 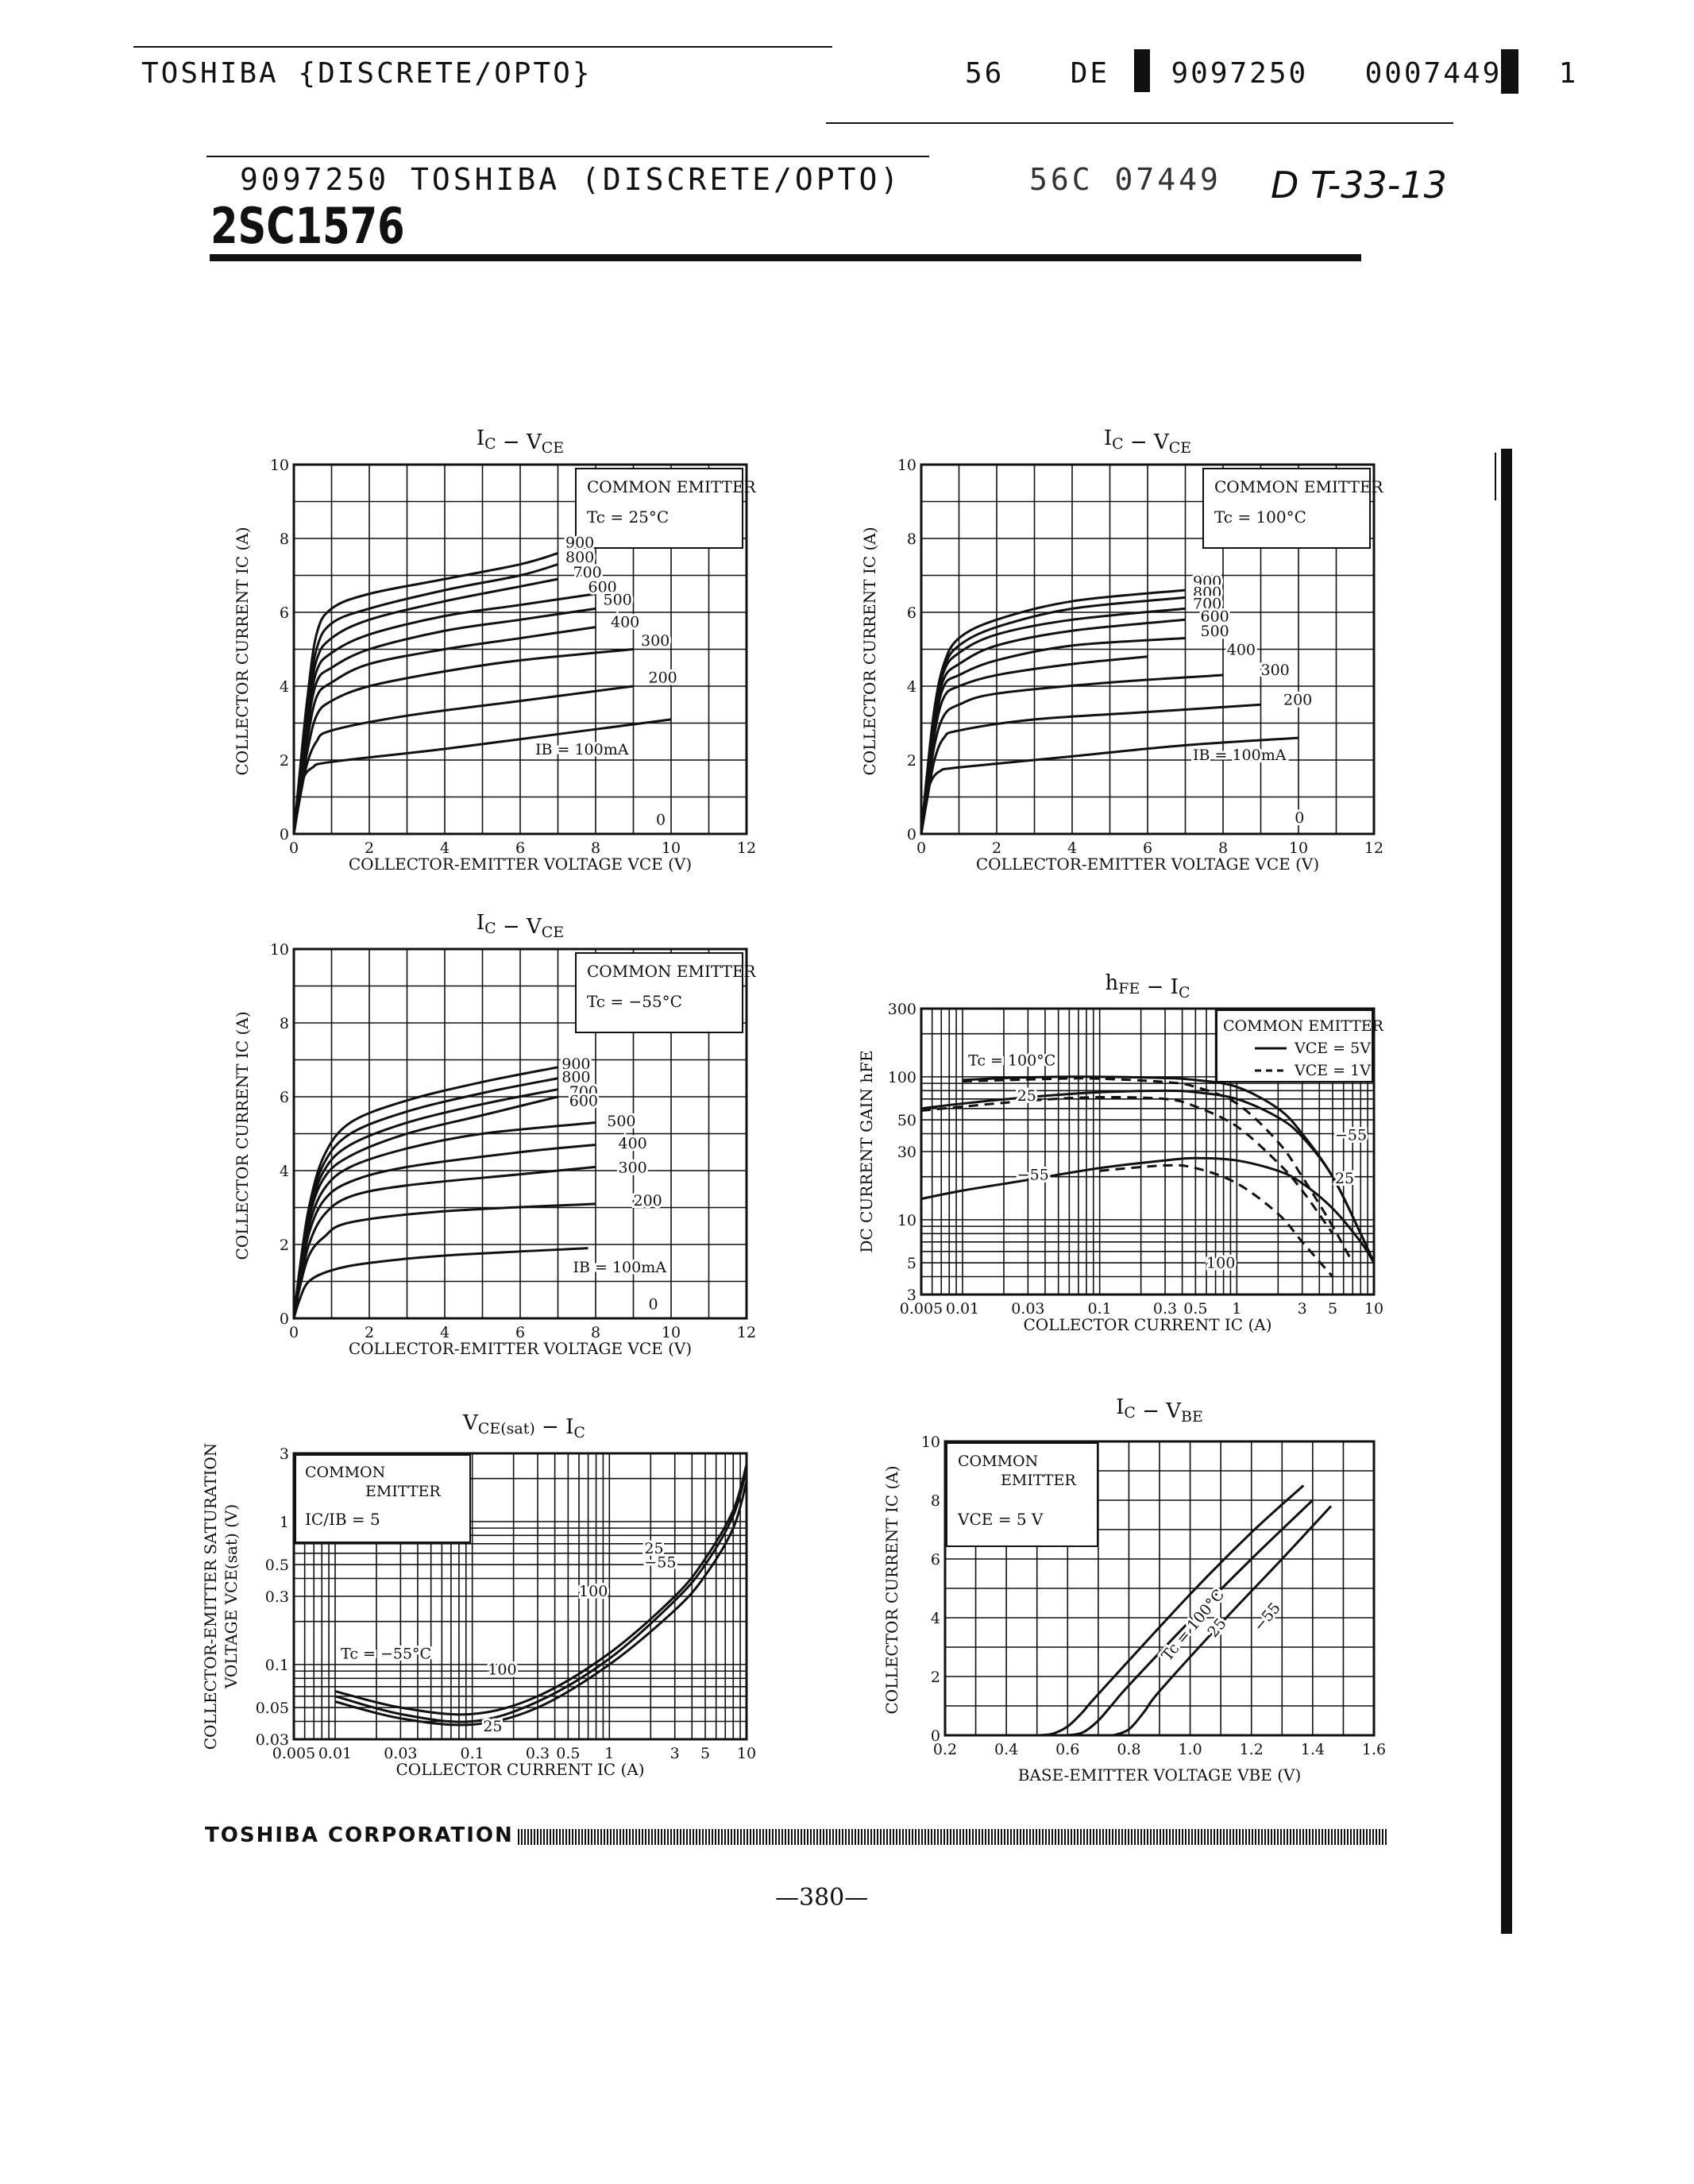 I want to click on ic-vce-m55-ytick-label: 6, so click(x=284, y=1097).